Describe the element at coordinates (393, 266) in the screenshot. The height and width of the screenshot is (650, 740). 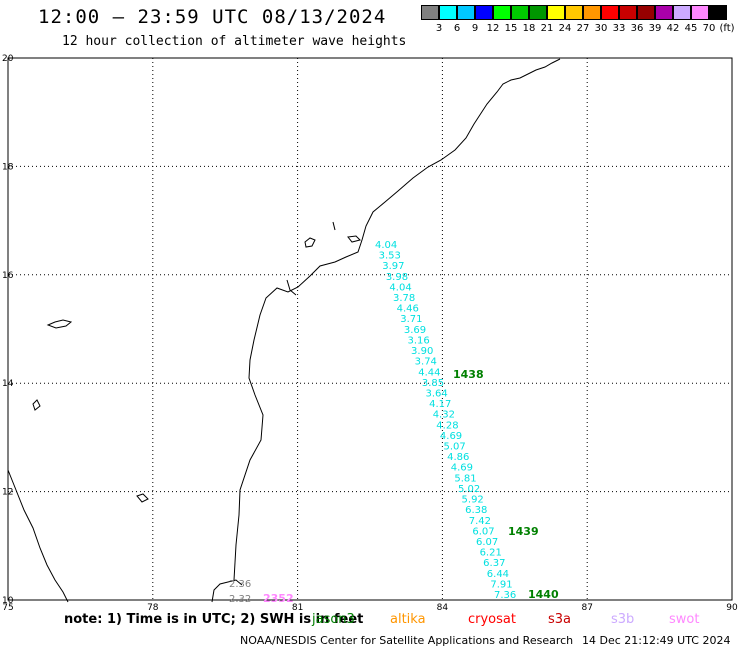
I see `wave-height-label: 3.97` at that location.